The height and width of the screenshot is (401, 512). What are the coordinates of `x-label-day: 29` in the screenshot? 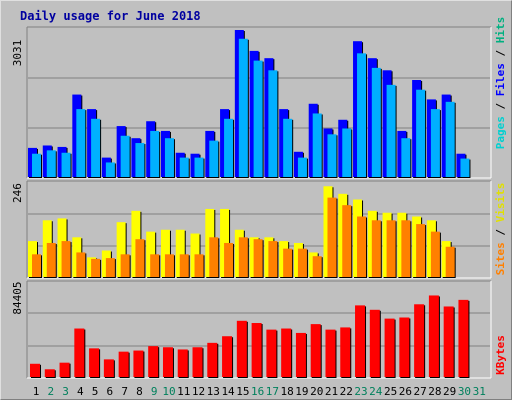 It's located at (449, 391).